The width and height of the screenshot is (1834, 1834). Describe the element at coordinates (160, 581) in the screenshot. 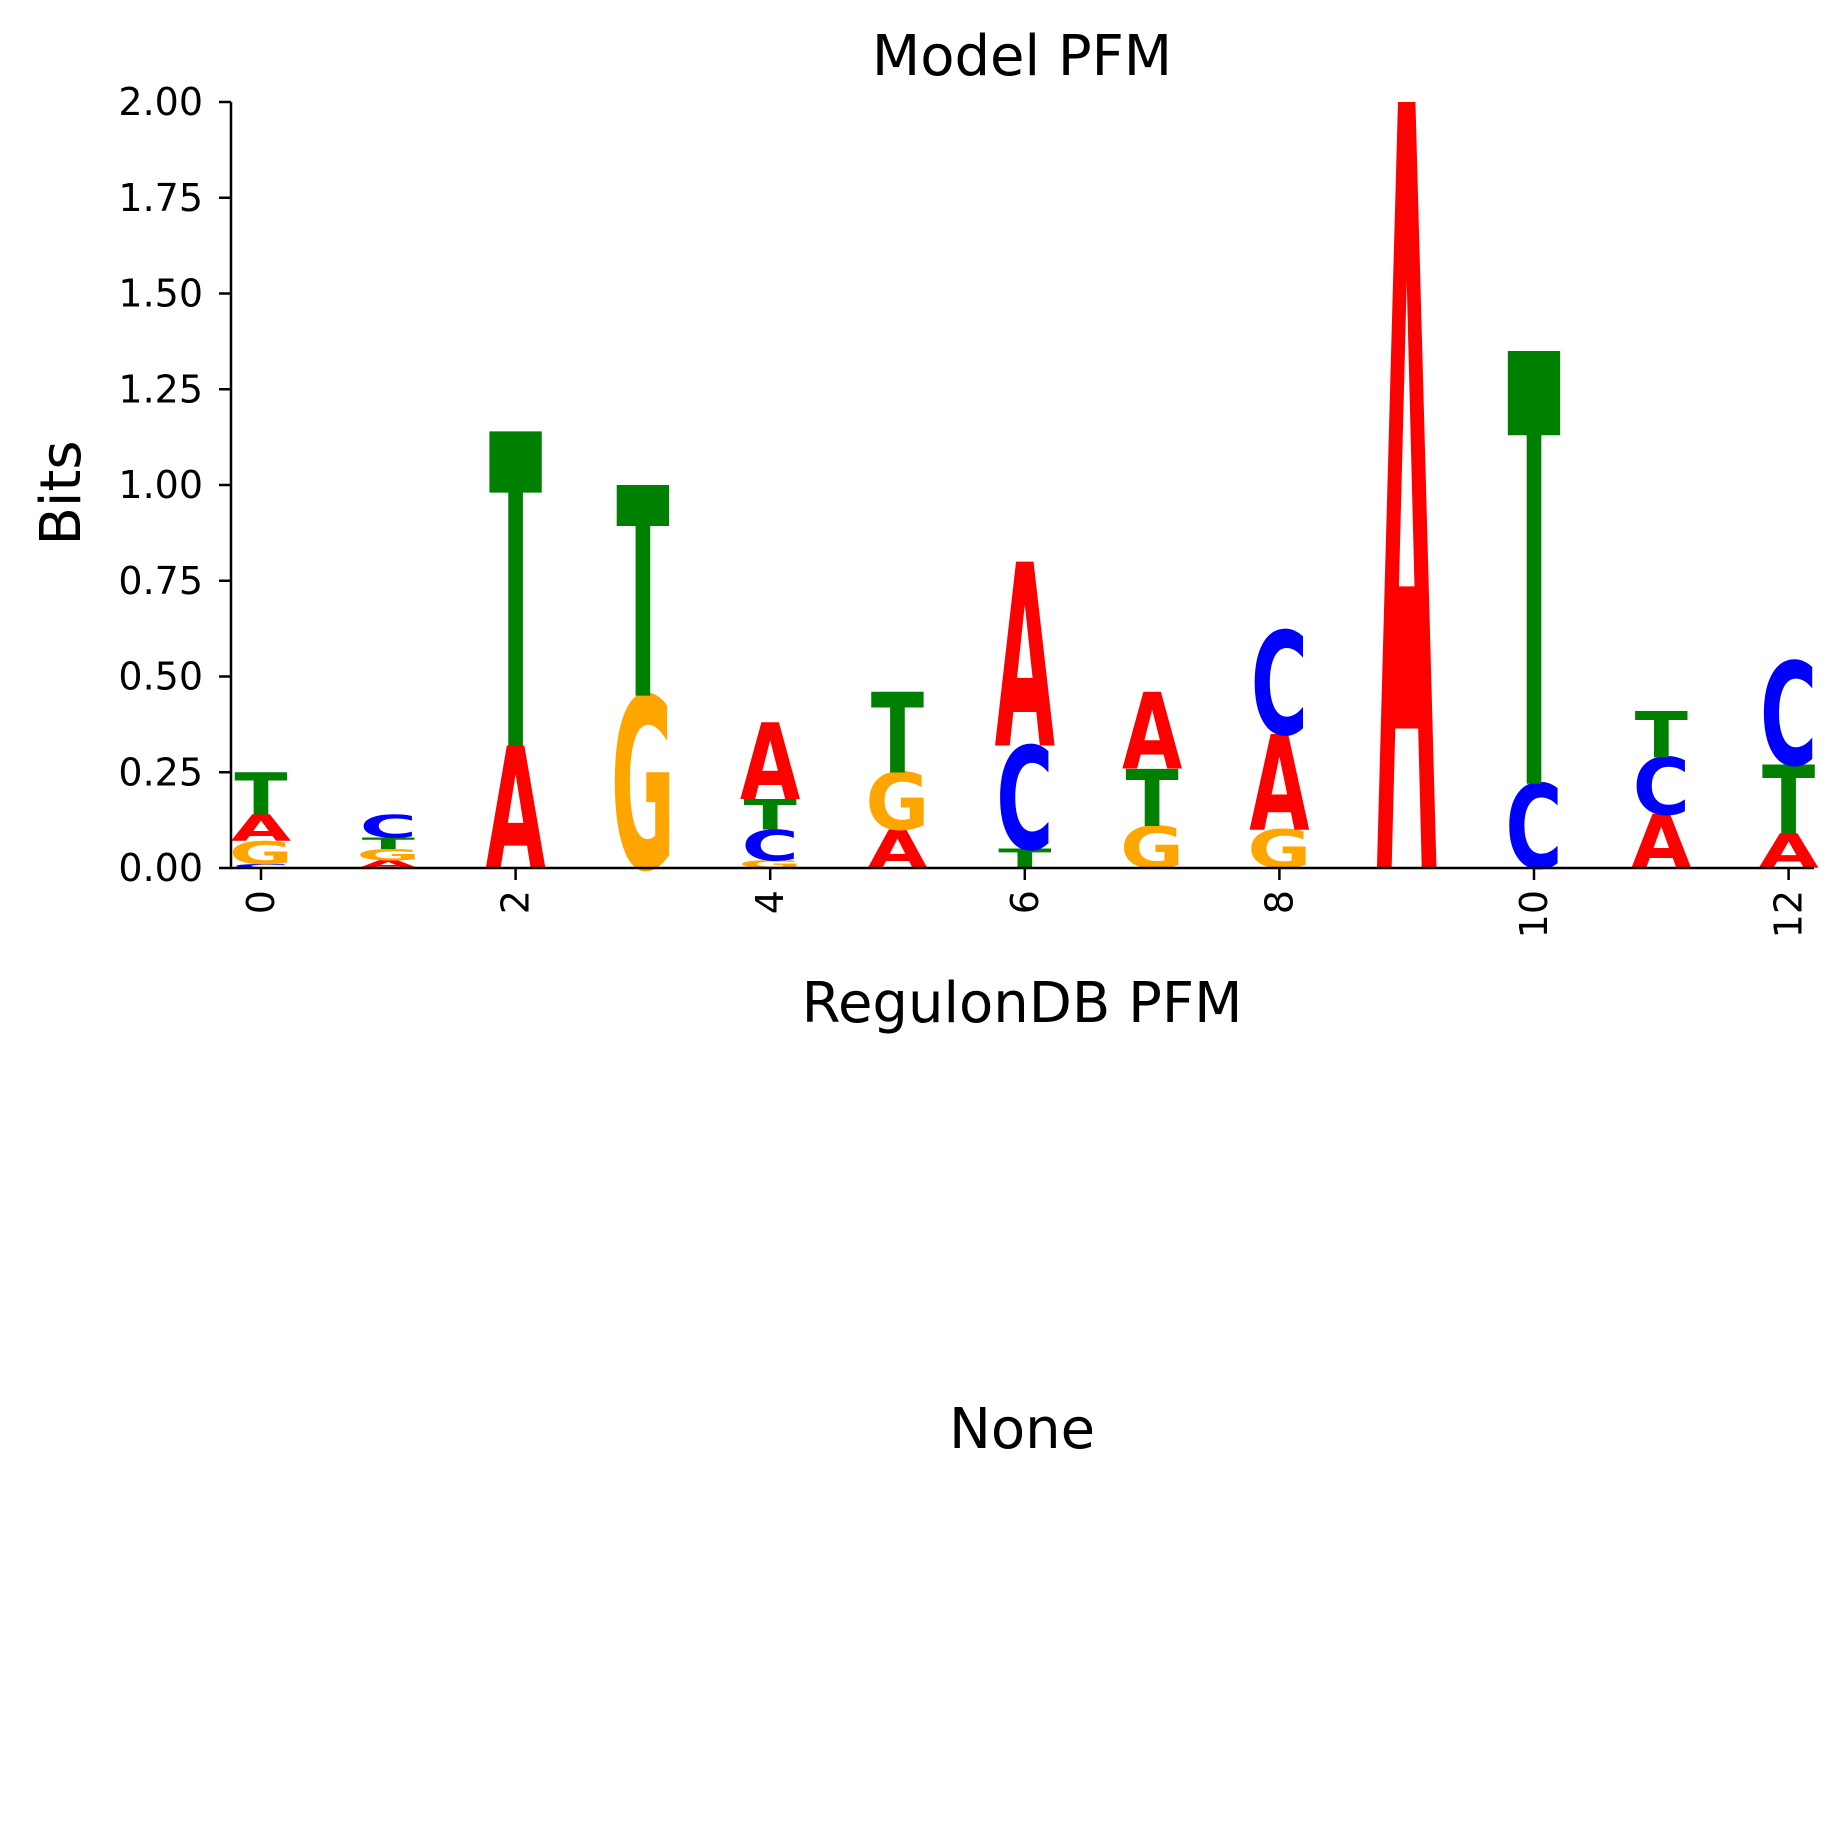

I see `y-tick-label: 0.75` at that location.